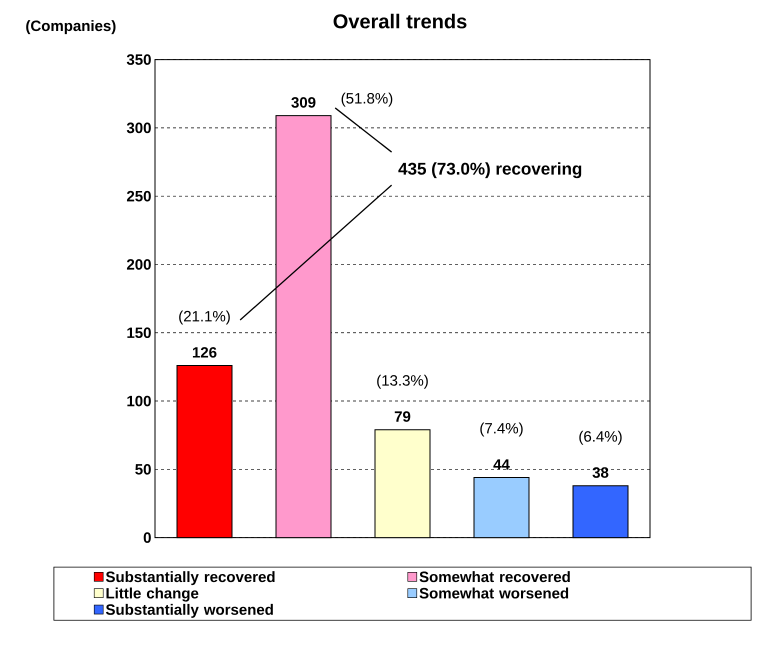  I want to click on legend-label: Somewhat worsened, so click(494, 593).